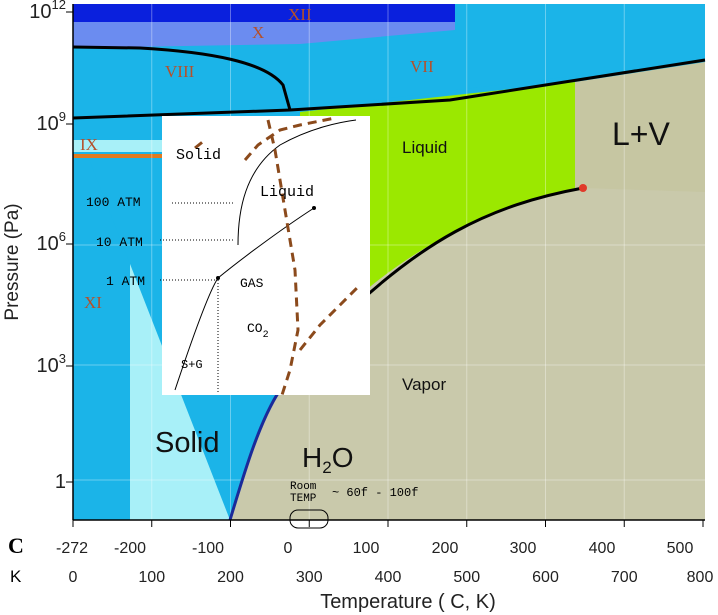 The height and width of the screenshot is (615, 718). Describe the element at coordinates (343, 457) in the screenshot. I see `substance-label: O` at that location.